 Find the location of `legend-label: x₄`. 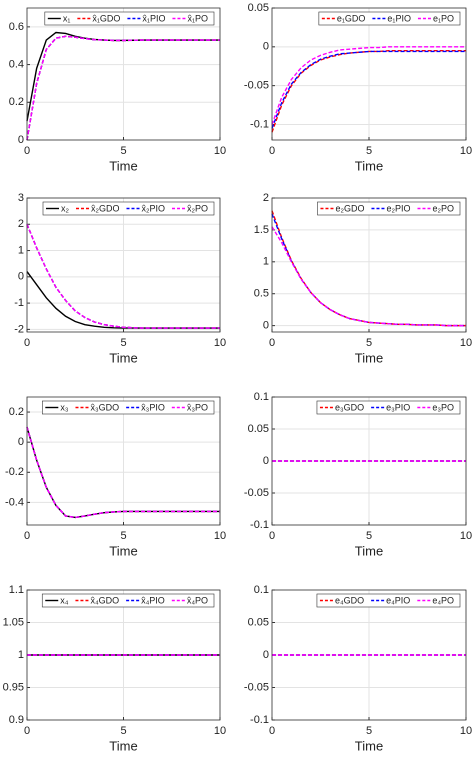

legend-label: x₄ is located at coordinates (64, 600).